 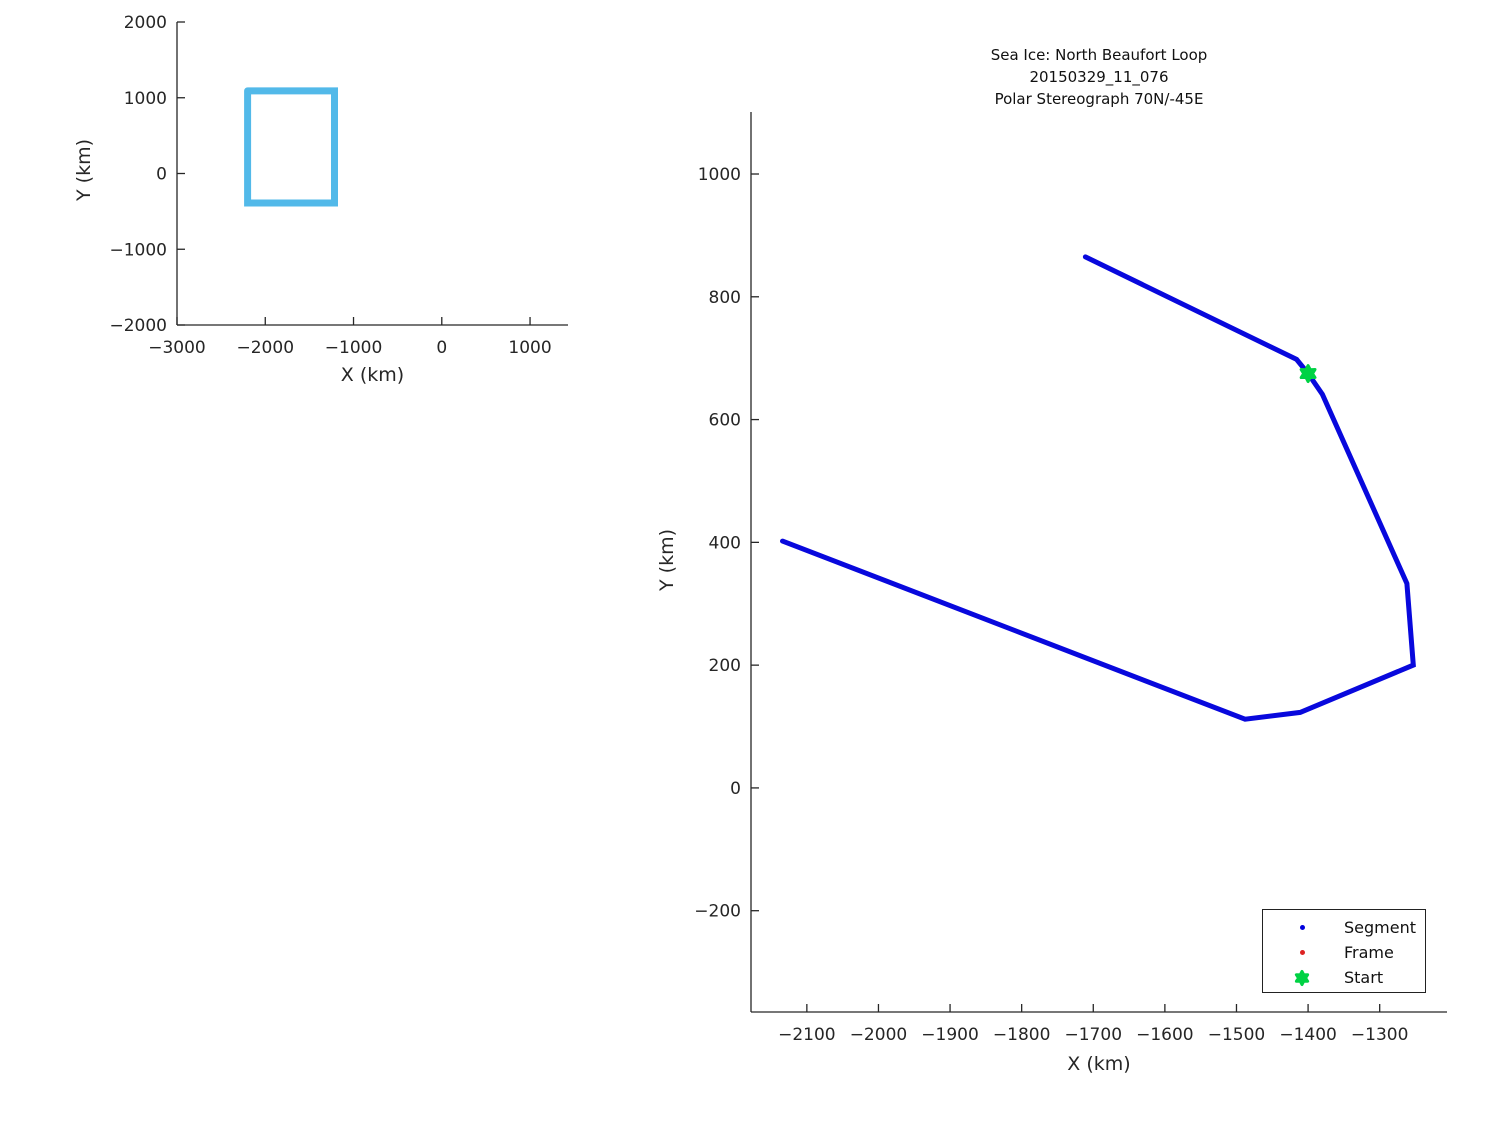 What do you see at coordinates (725, 543) in the screenshot?
I see `main-y-tick-label: 400` at bounding box center [725, 543].